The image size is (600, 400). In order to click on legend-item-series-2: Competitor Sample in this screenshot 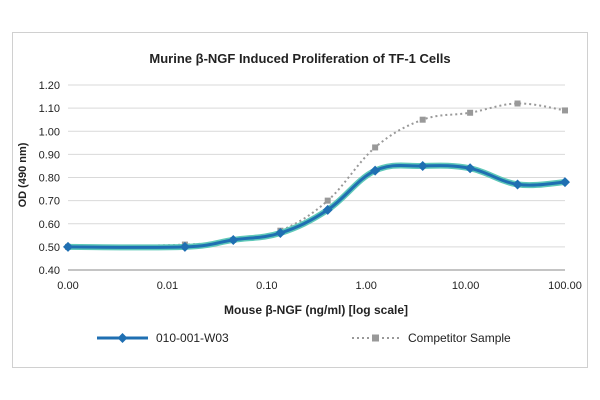, I will do `click(431, 338)`.